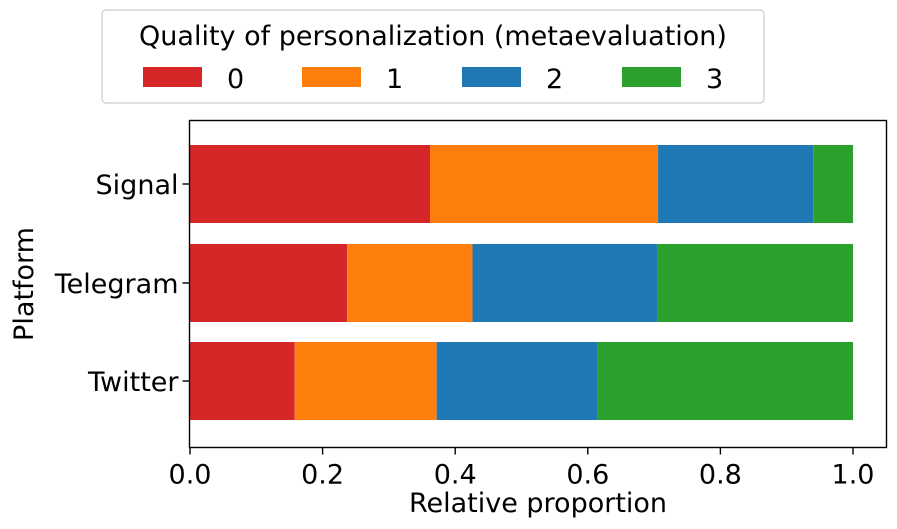 The height and width of the screenshot is (529, 897). What do you see at coordinates (538, 503) in the screenshot?
I see `x-axis-title: Relative proportion` at bounding box center [538, 503].